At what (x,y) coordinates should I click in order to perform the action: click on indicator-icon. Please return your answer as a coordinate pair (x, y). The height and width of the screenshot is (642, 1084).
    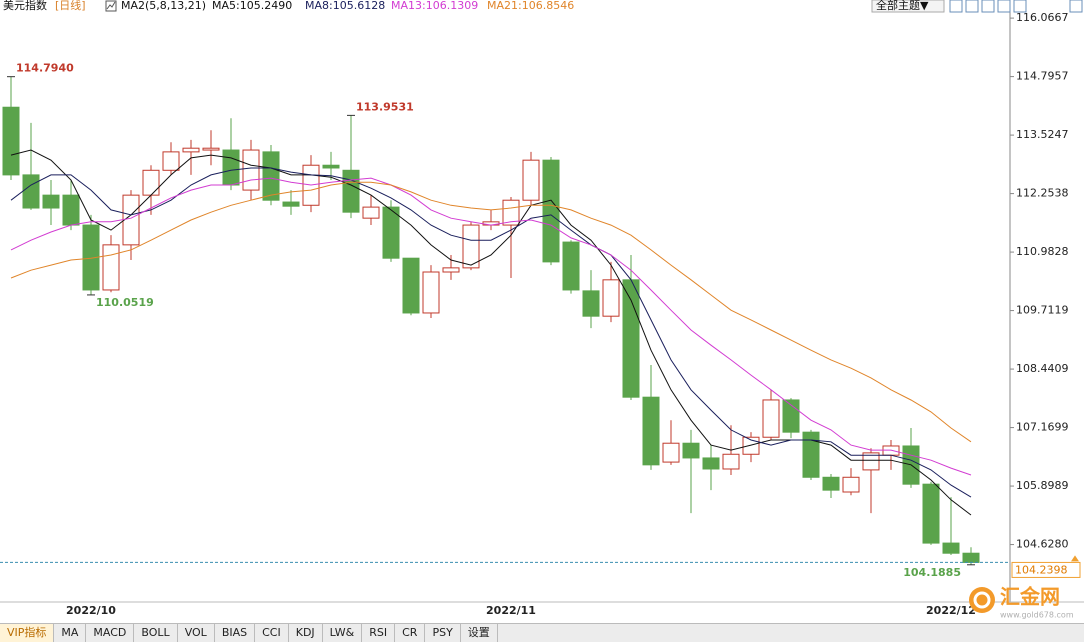
    Looking at the image, I should click on (111, 6).